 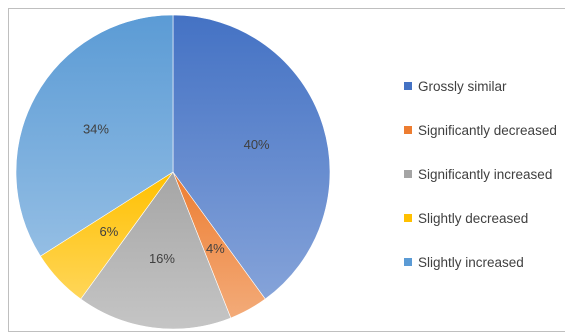 I want to click on slice-label-slightly-decreased: 6%, so click(x=109, y=231).